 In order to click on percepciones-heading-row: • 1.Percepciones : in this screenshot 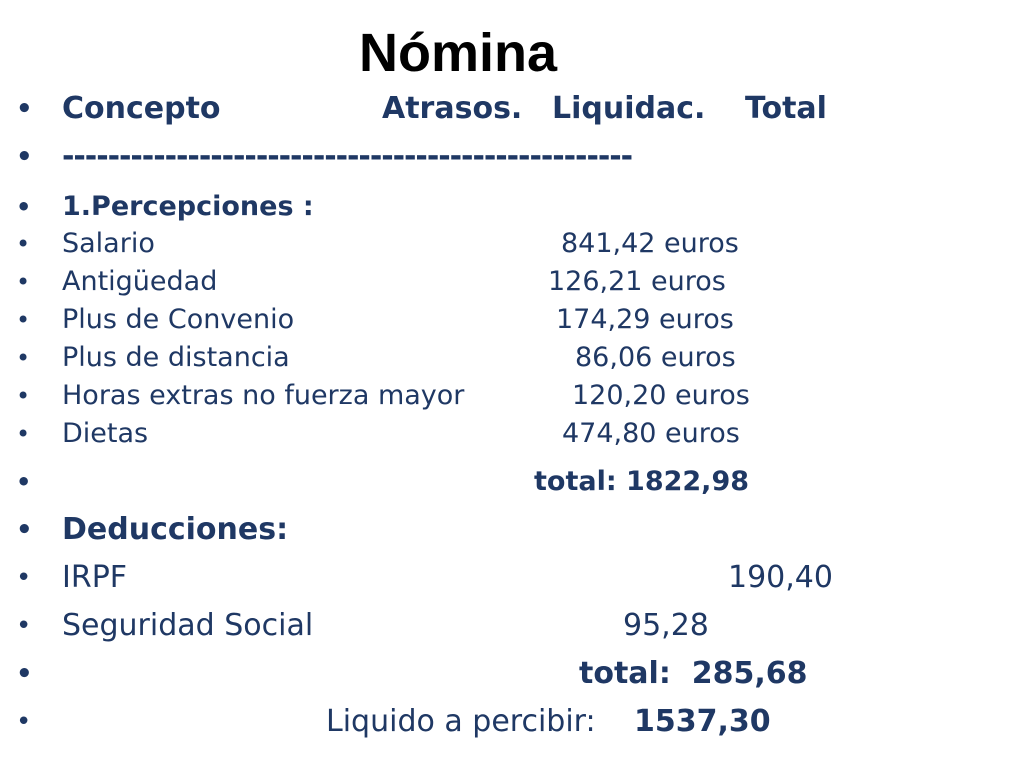, I will do `click(512, 207)`.